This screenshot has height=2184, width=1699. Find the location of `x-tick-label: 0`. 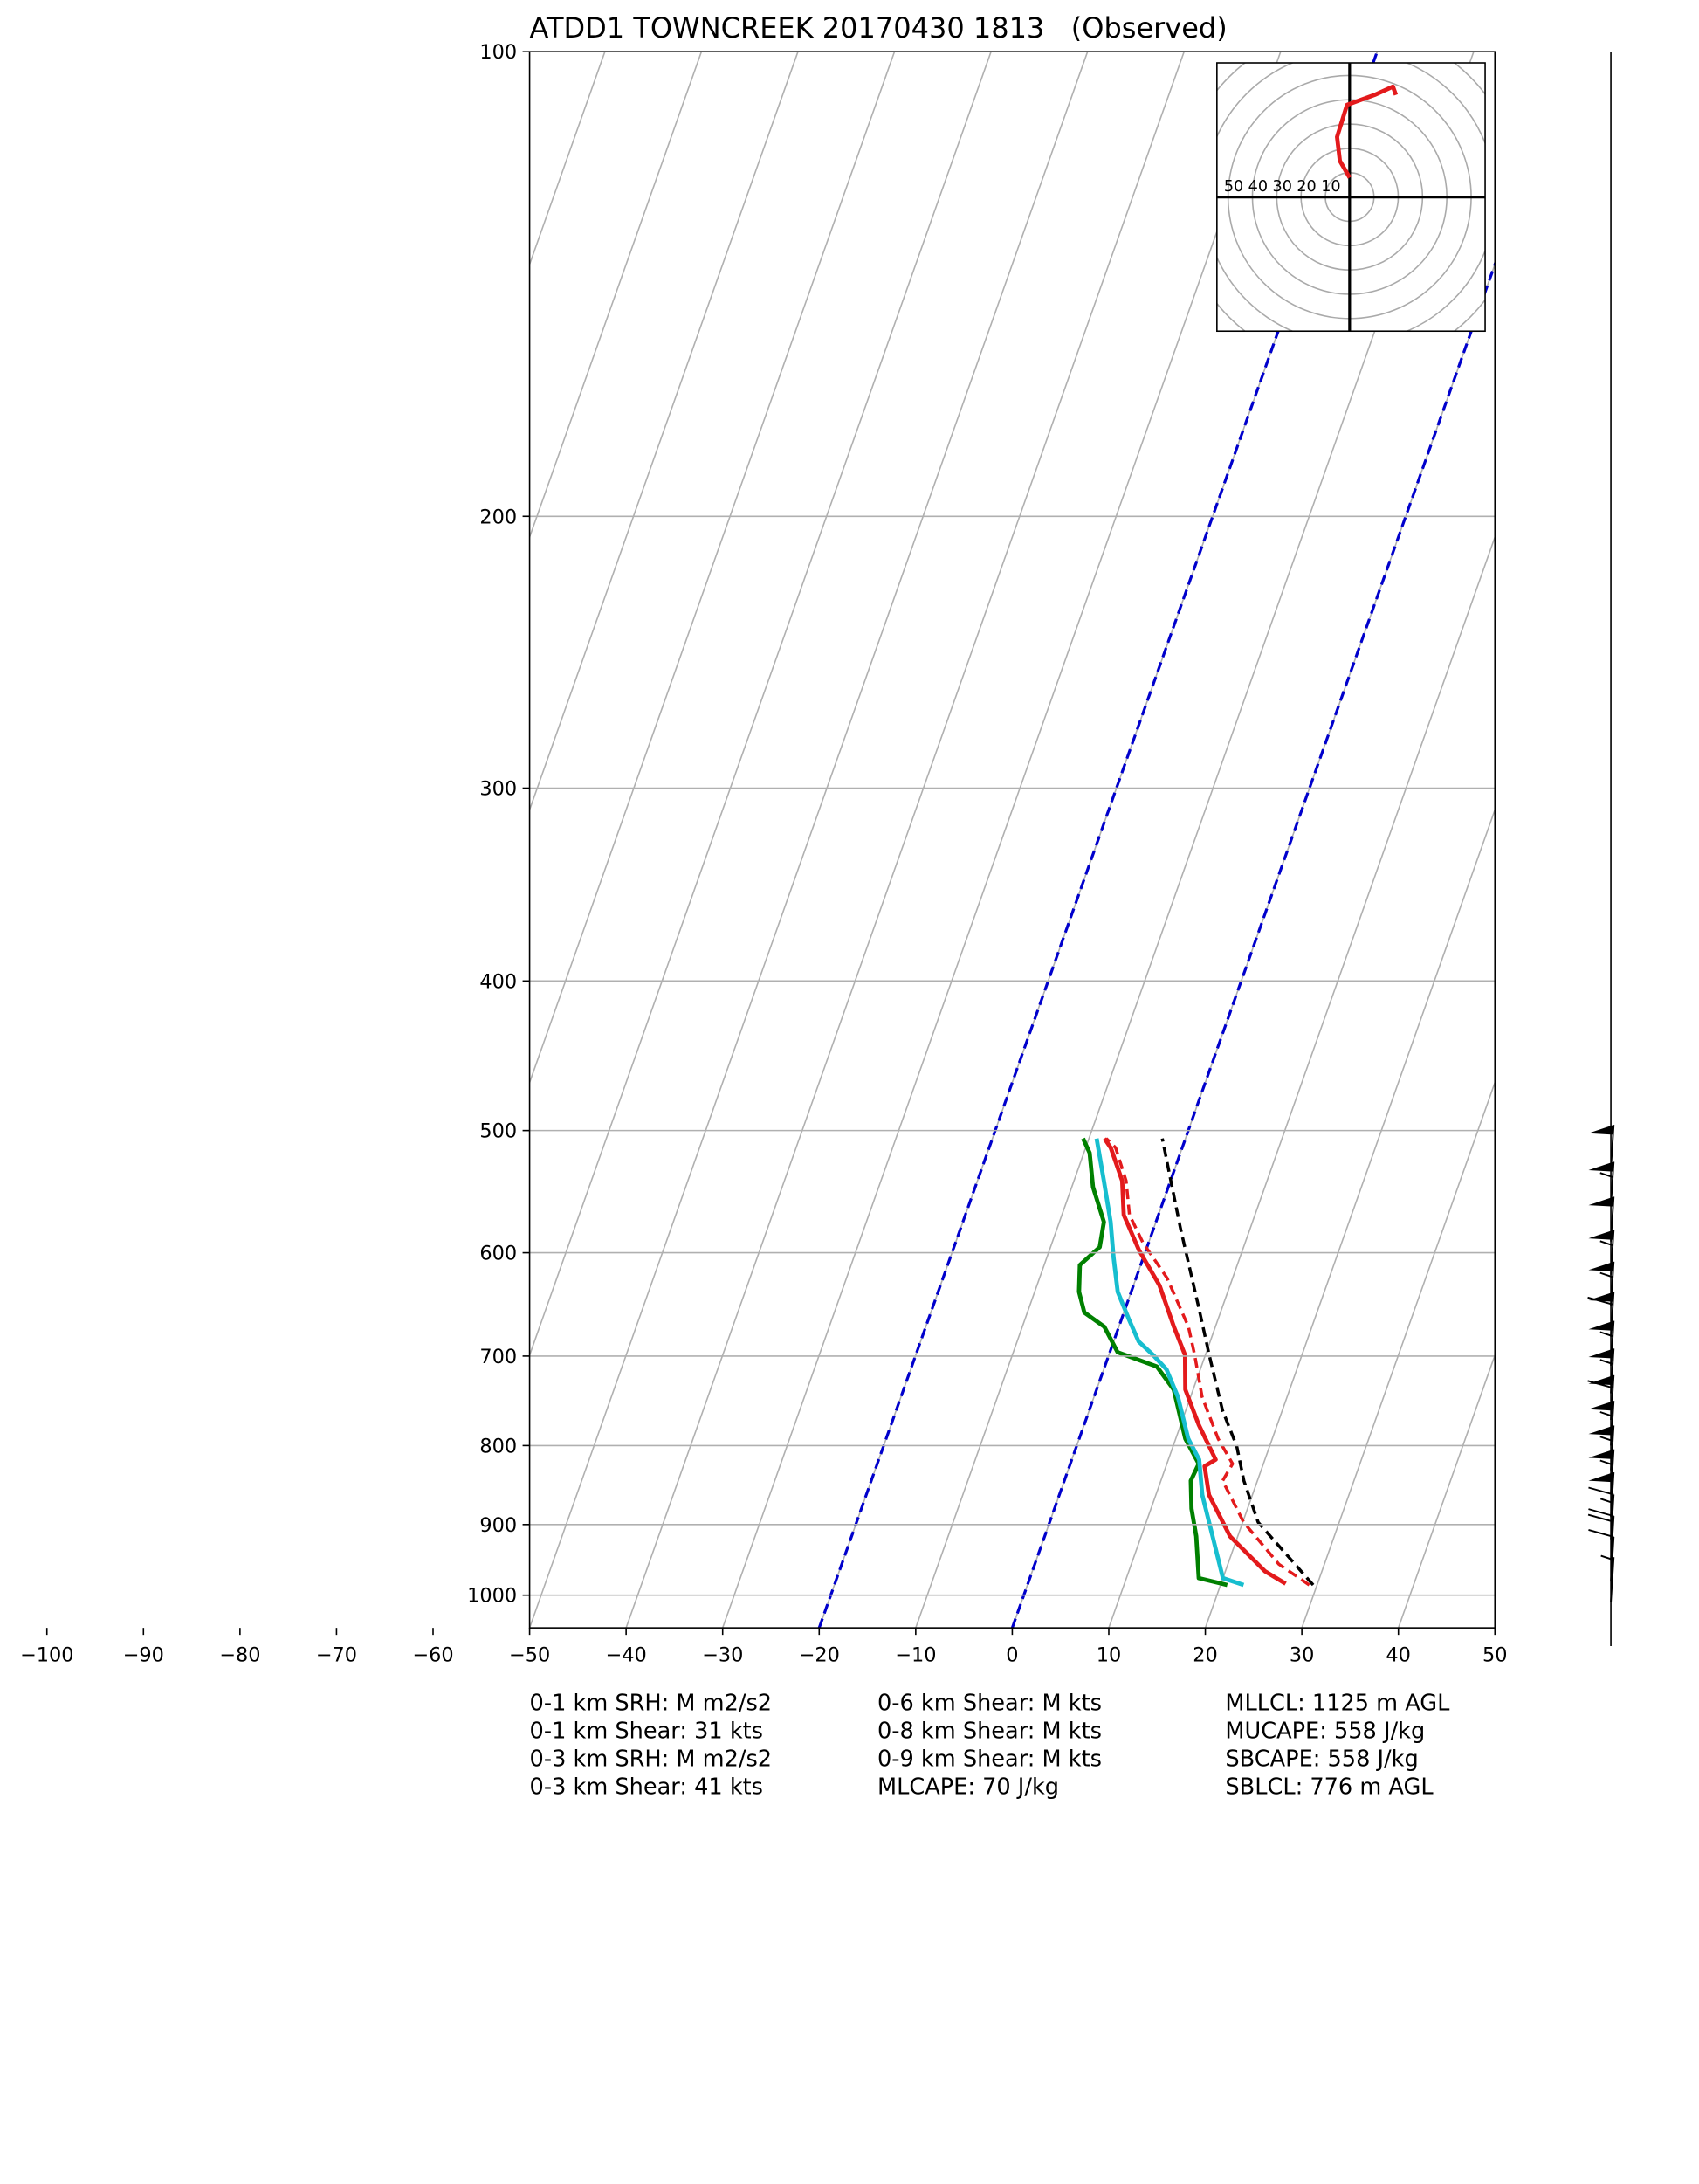

x-tick-label: 0 is located at coordinates (1012, 1655).